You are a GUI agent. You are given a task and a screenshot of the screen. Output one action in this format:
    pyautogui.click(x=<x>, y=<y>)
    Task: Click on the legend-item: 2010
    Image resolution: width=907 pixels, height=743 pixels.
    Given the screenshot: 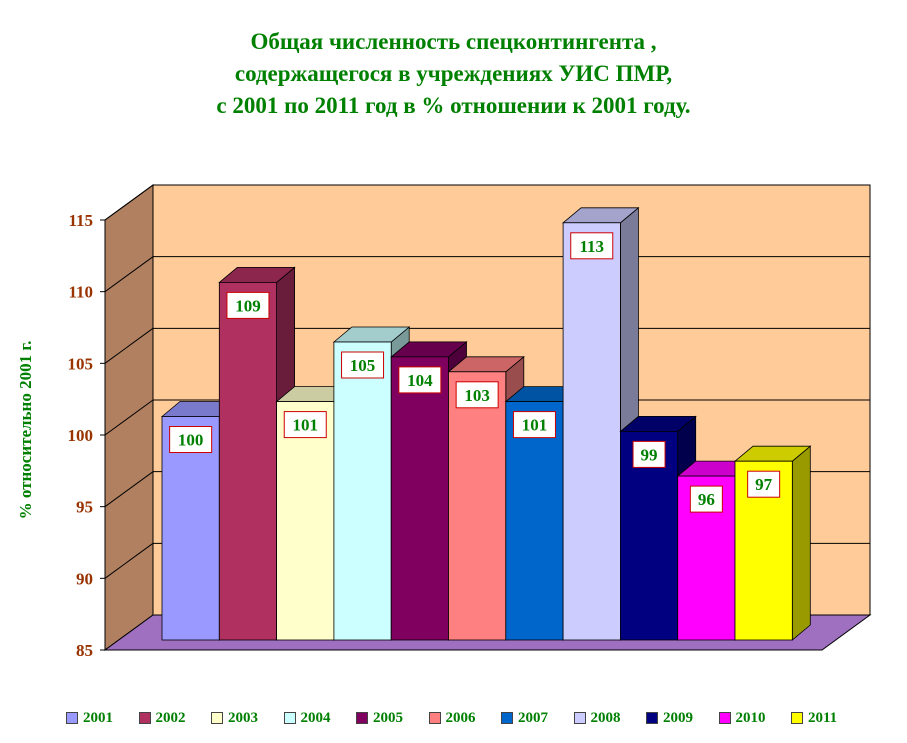 What is the action you would take?
    pyautogui.click(x=742, y=718)
    